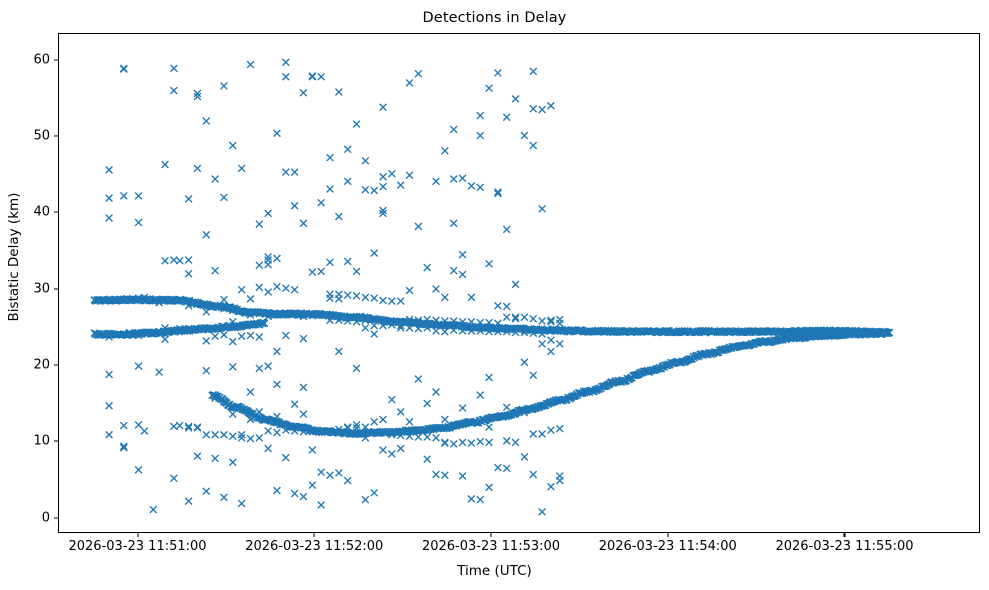  Describe the element at coordinates (491, 546) in the screenshot. I see `x-tick-label: 2026-03-23 11:53:00` at that location.